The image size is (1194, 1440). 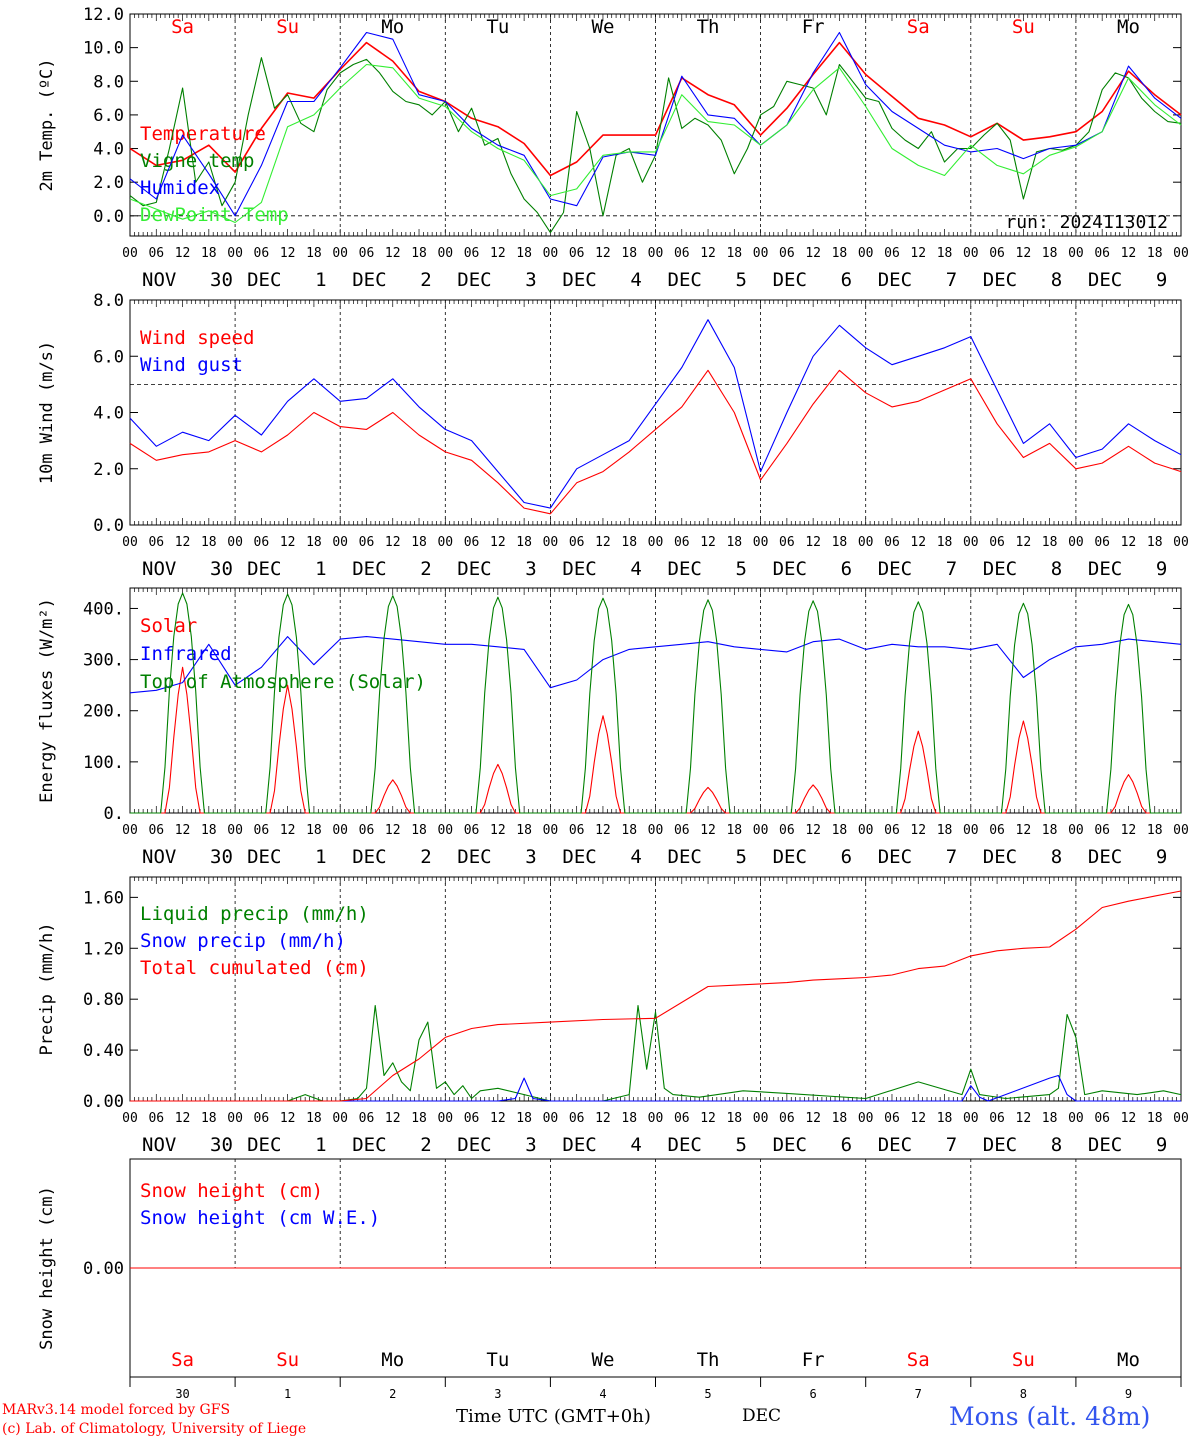 I want to click on legend-entry: DewPoint Temp, so click(x=214, y=215).